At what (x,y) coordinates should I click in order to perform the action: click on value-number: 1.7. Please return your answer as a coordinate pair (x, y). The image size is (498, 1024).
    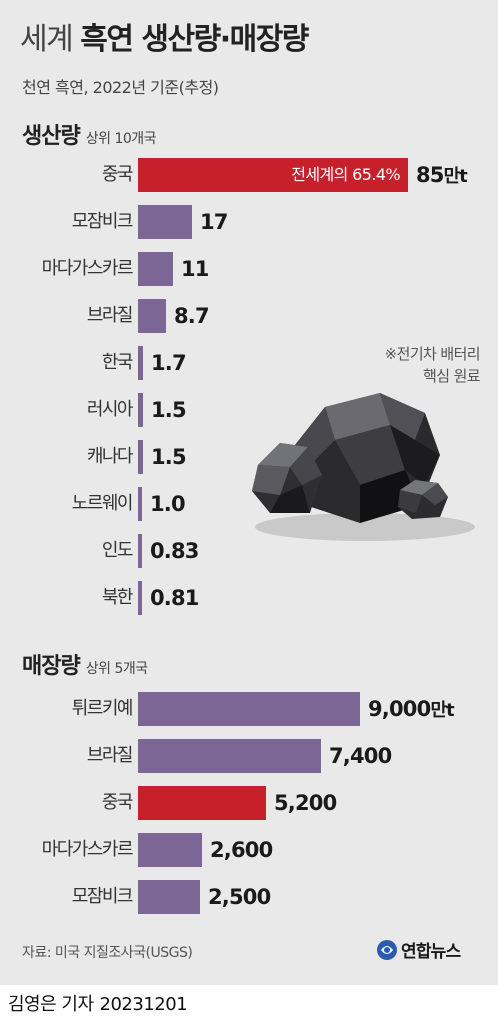
    Looking at the image, I should click on (169, 363).